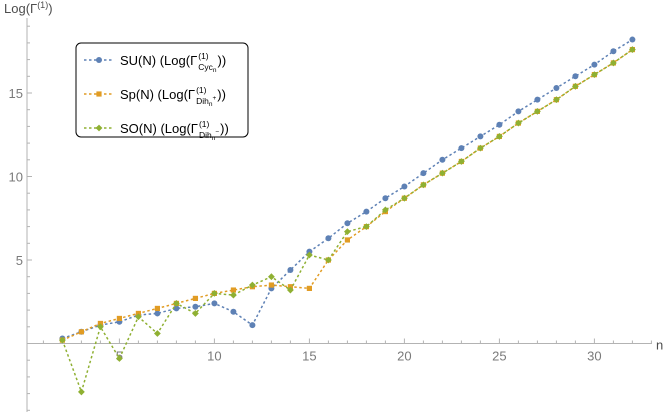 This screenshot has width=664, height=420. Describe the element at coordinates (309, 356) in the screenshot. I see `x-tick-label: 15` at that location.